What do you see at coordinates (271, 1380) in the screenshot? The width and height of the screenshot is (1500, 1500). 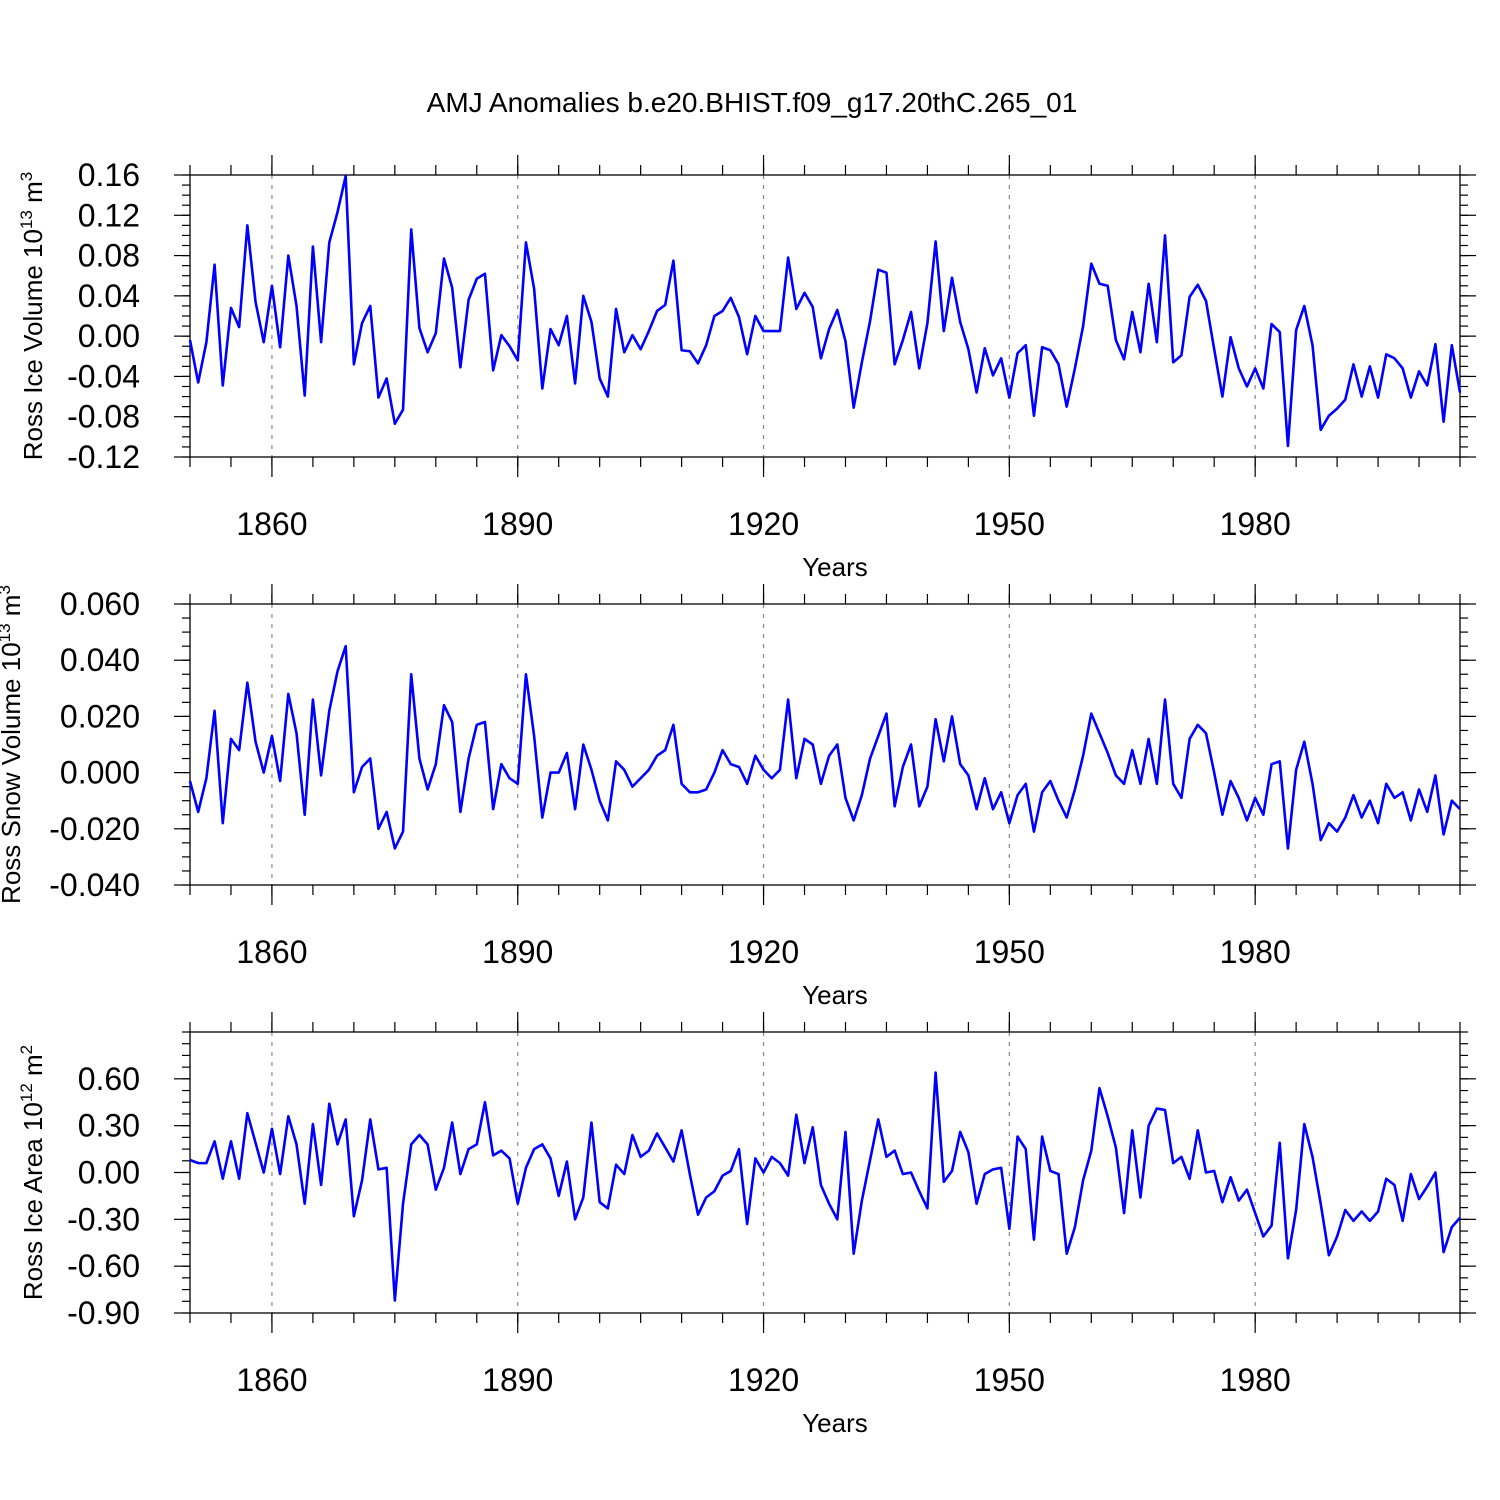 I see `panel-2-x-tick-label: 1860` at bounding box center [271, 1380].